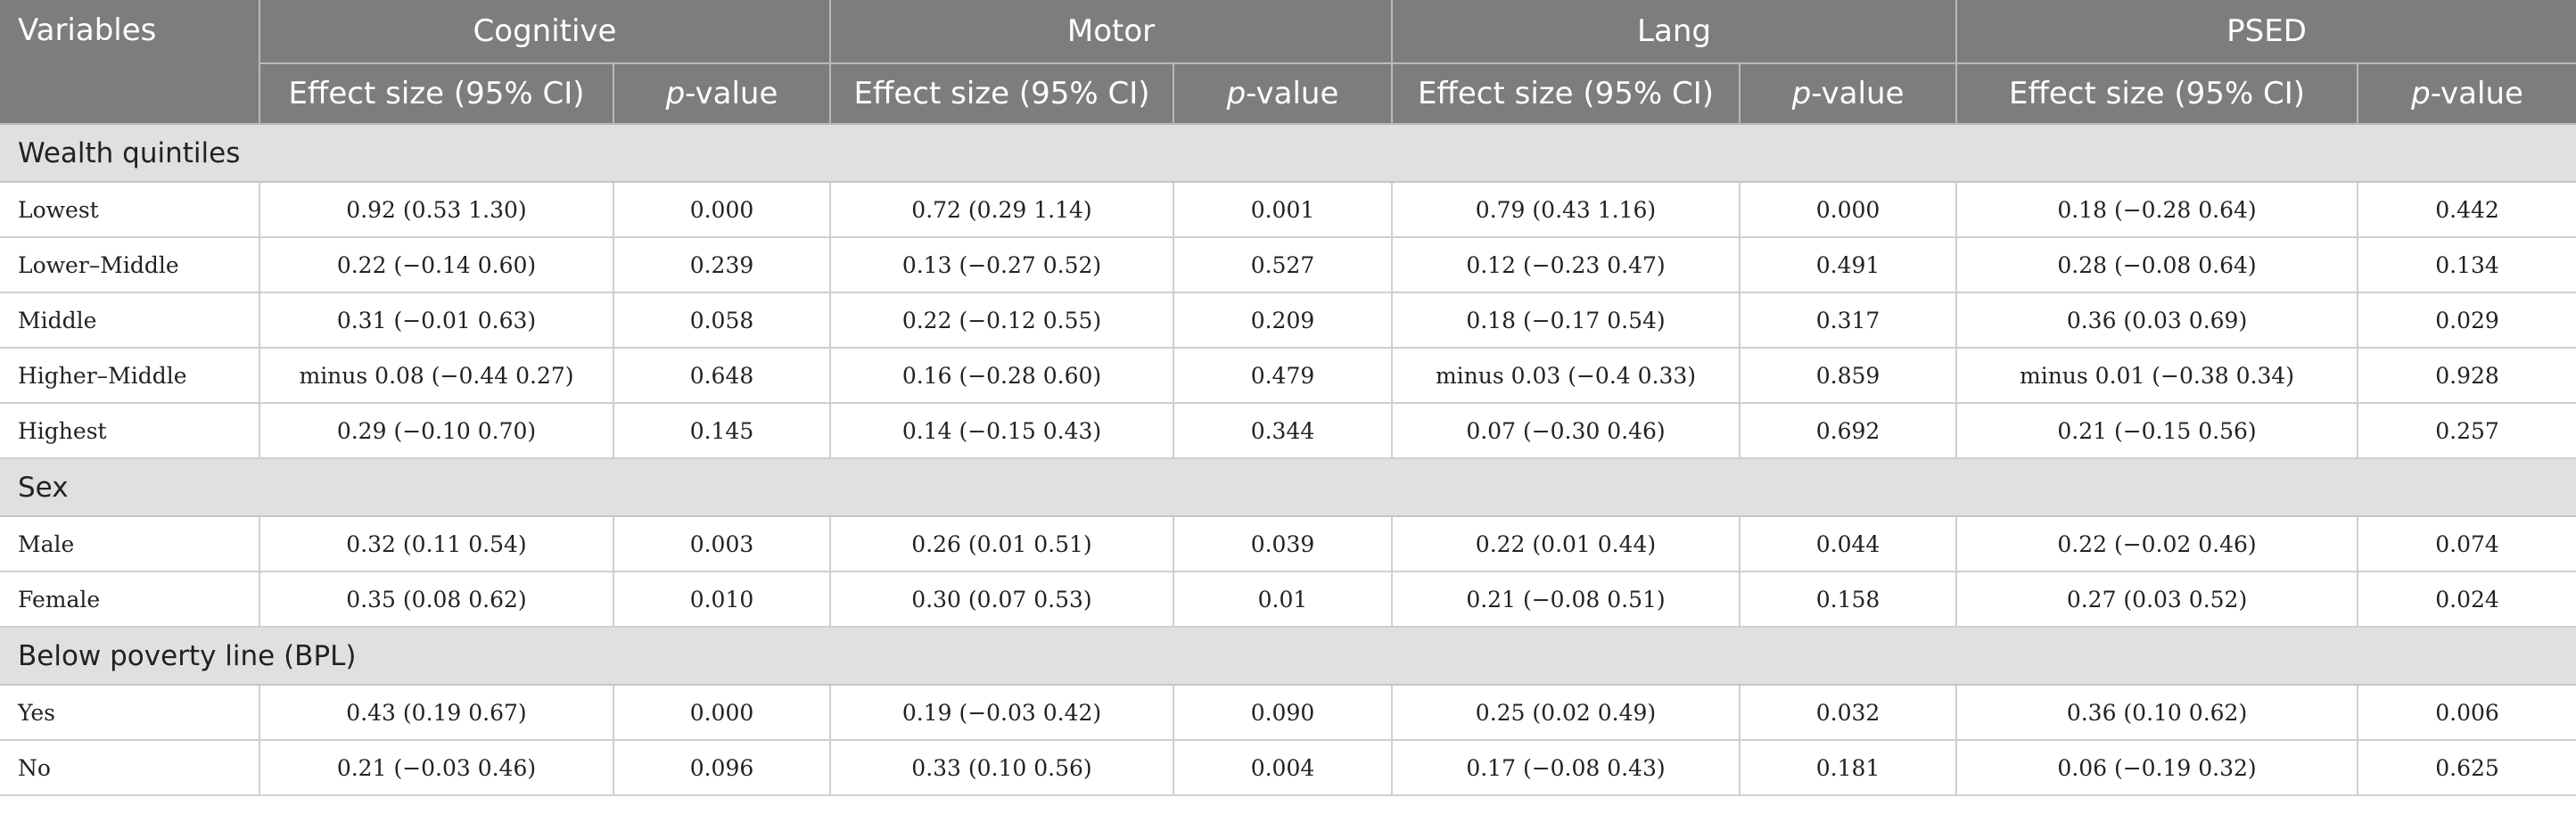 The image size is (2576, 814). Describe the element at coordinates (2266, 31) in the screenshot. I see `psed-header: PSED` at that location.